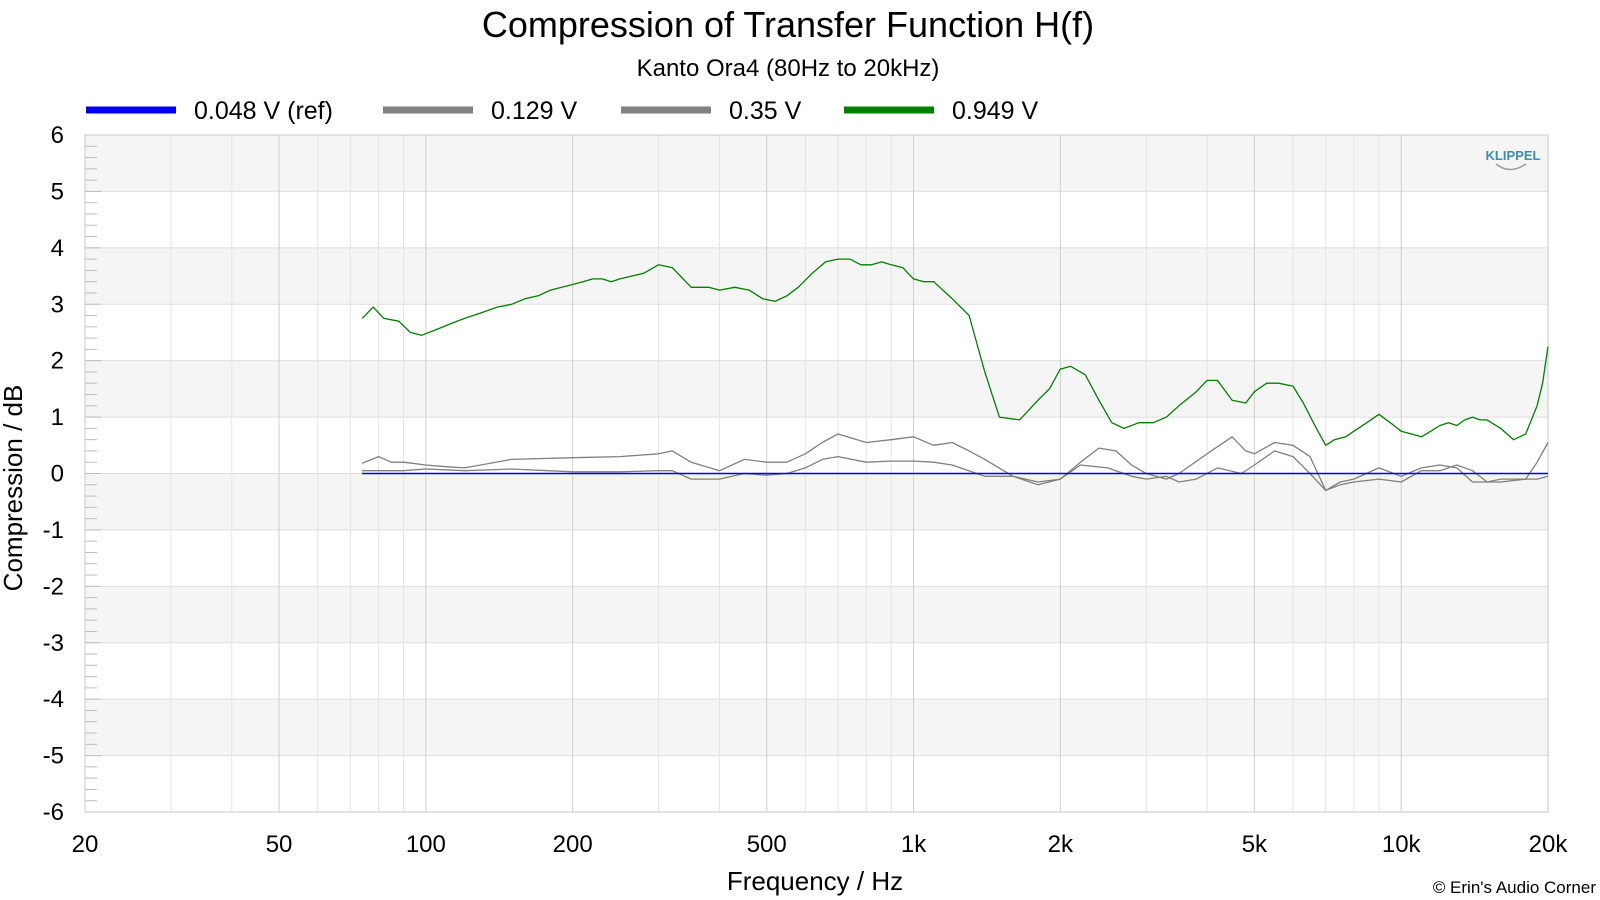  I want to click on x-tick-label: 100, so click(426, 844).